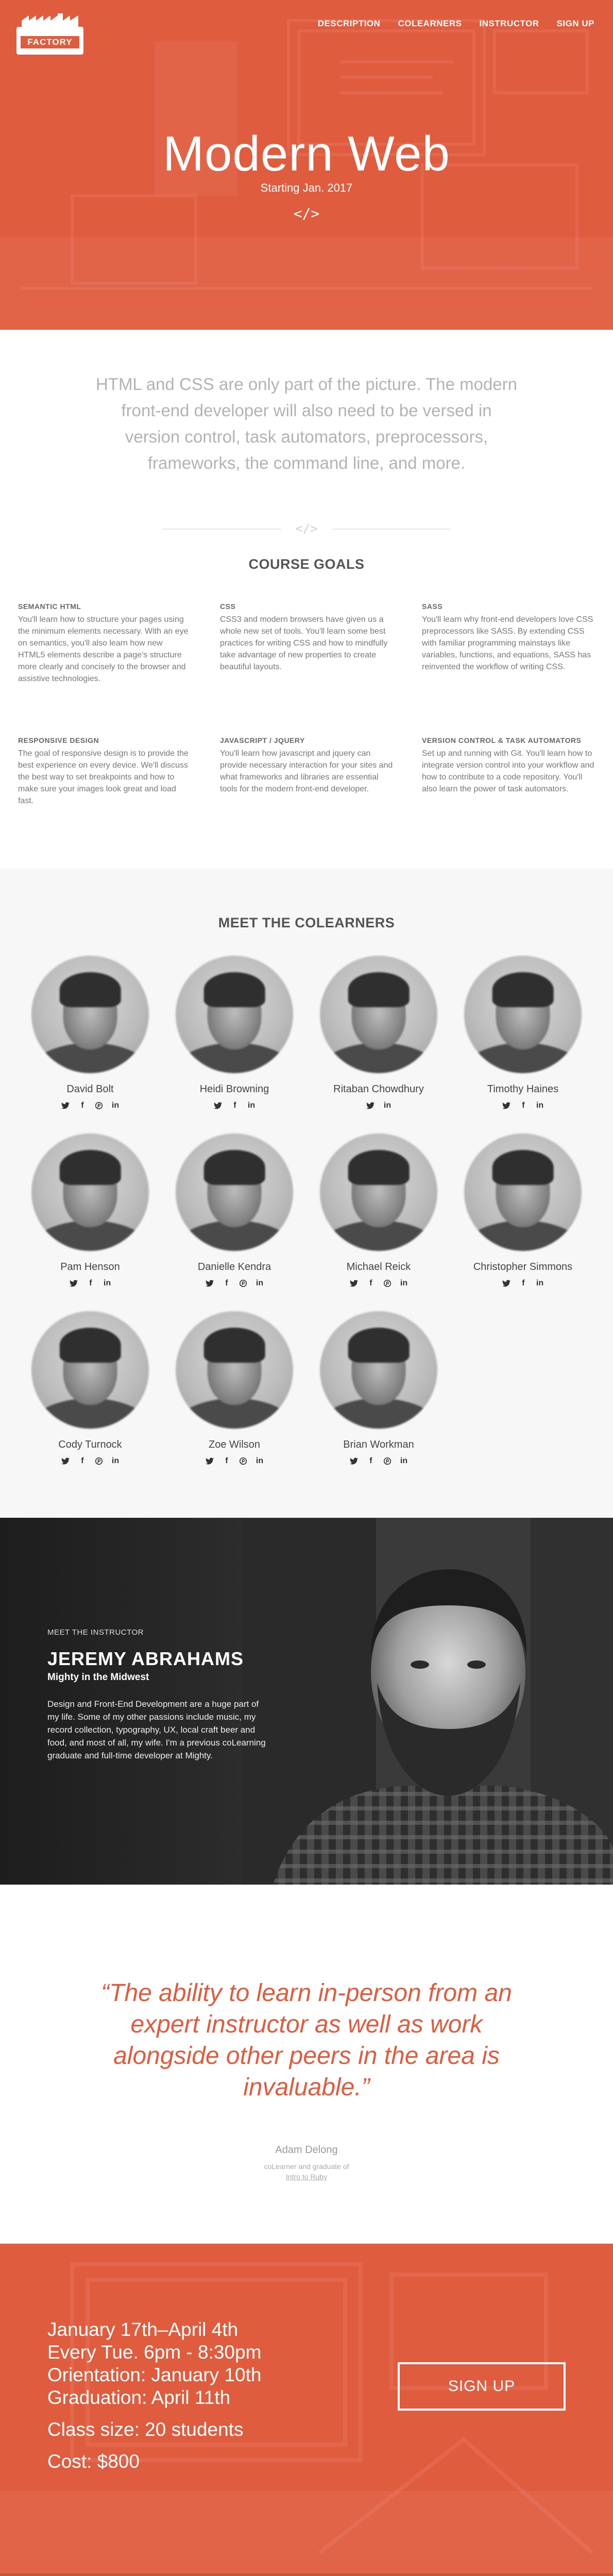 The height and width of the screenshot is (2576, 613). What do you see at coordinates (49, 606) in the screenshot?
I see `goal-heading: SEMANTIC HTML` at bounding box center [49, 606].